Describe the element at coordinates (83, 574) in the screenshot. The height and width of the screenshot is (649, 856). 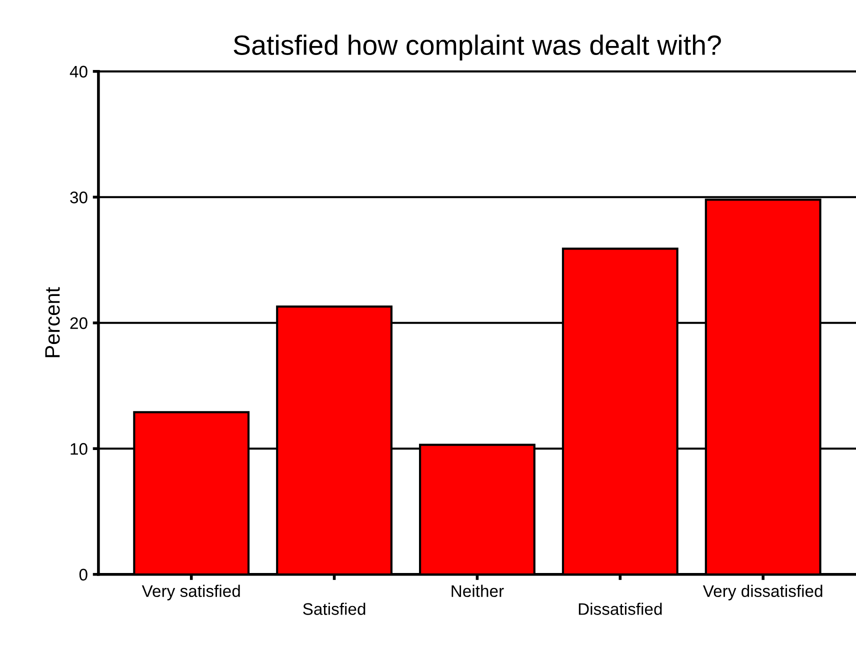
I see `y-tick-label: 0` at that location.